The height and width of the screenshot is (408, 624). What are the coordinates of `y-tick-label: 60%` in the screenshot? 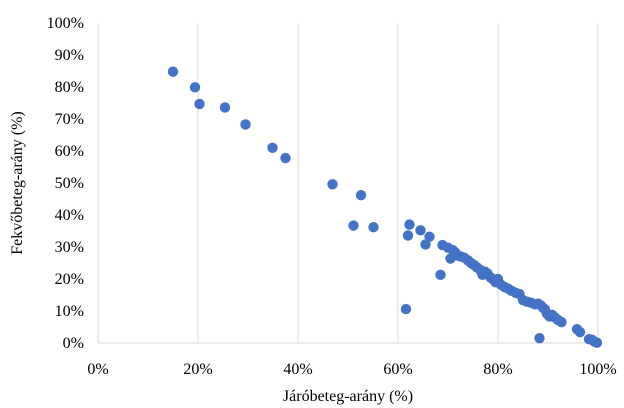 It's located at (69, 151).